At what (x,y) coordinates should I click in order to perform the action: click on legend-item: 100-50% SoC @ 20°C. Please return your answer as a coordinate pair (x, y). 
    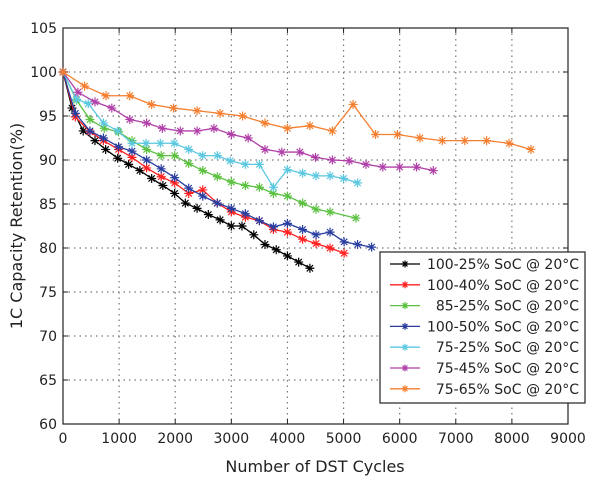
    Looking at the image, I should click on (484, 327).